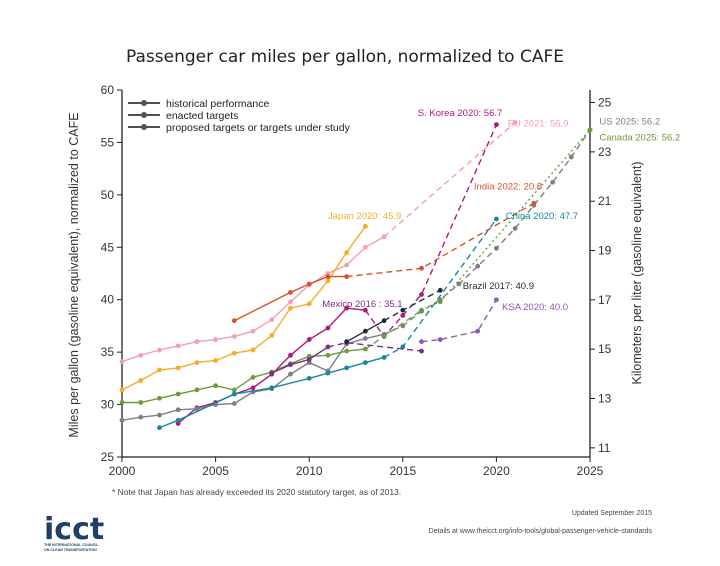 The width and height of the screenshot is (720, 566). I want to click on mexico-historical-line, so click(300, 360).